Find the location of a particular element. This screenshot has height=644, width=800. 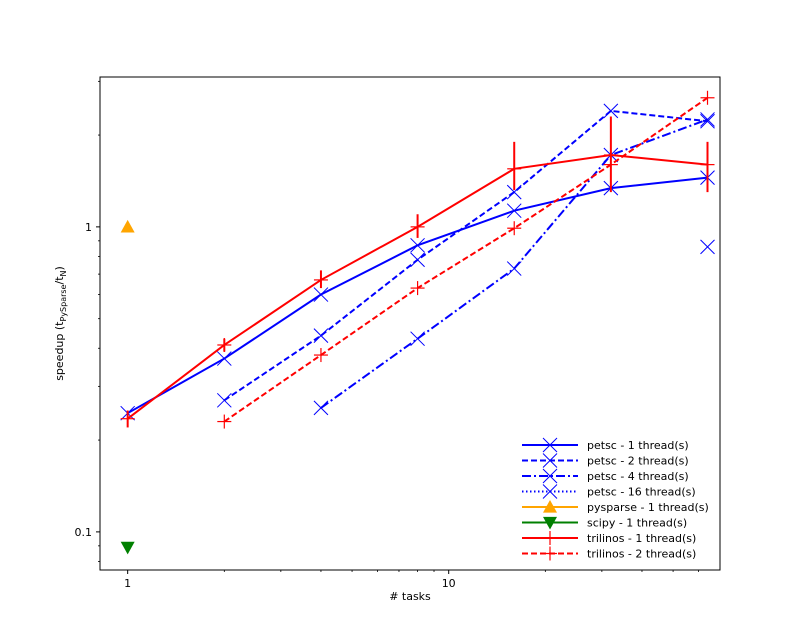

legend-label: trilinos - 1 thread(s) is located at coordinates (641, 538).